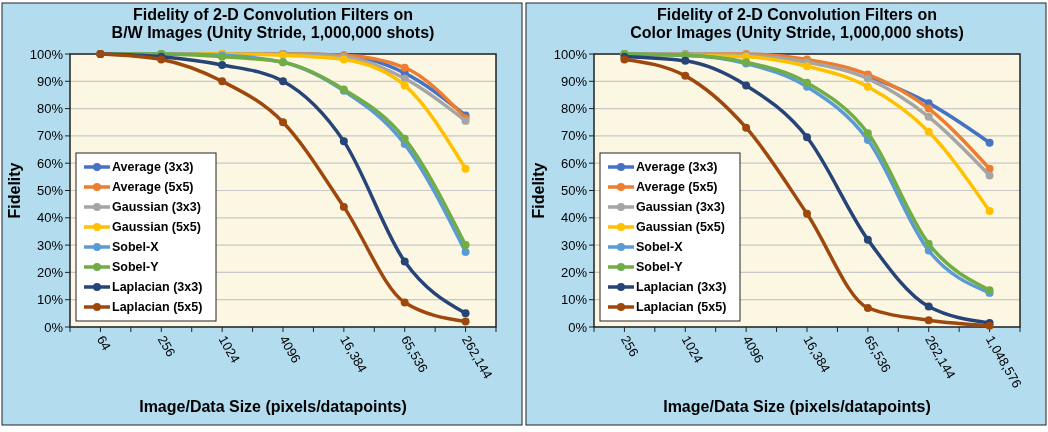 The image size is (1048, 432). Describe the element at coordinates (797, 23) in the screenshot. I see `chart-title: Fidelity of 2-D Convolution Filters on Color Images (Unity Stride, 1,000,000 shots)` at that location.